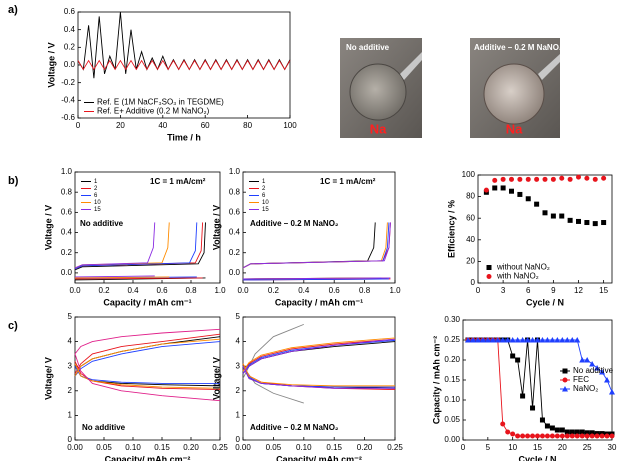 The image size is (629, 461). Describe the element at coordinates (13, 10) in the screenshot. I see `panel-label: a)` at that location.